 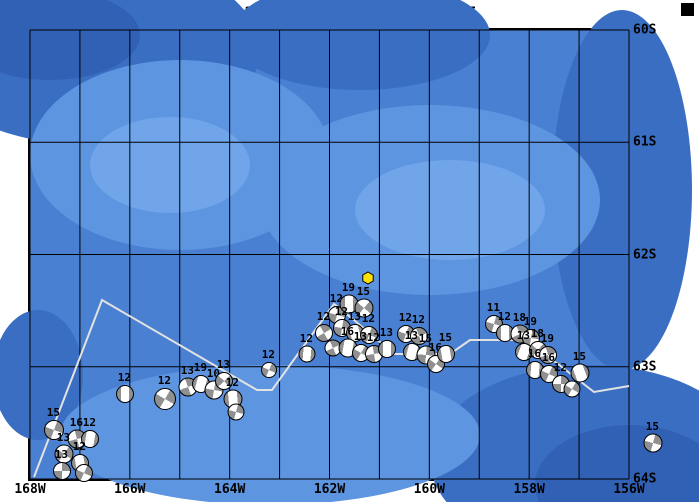 I want to click on y-tick-label: 64S, so click(x=645, y=479).